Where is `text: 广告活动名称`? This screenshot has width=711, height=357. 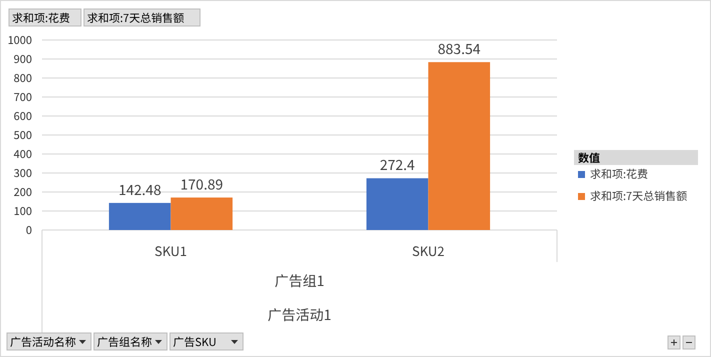 text: 广告活动名称 is located at coordinates (43, 342).